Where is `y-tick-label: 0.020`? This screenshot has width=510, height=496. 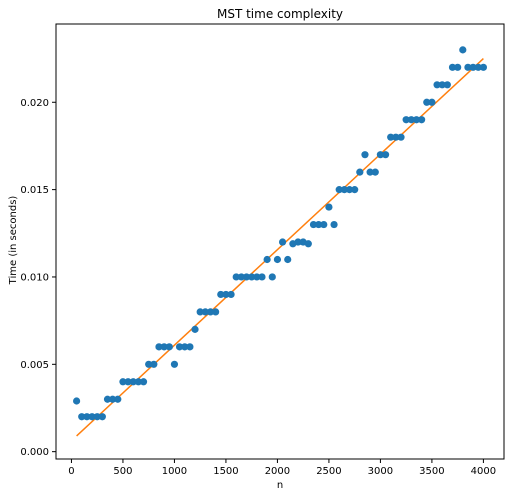
y-tick-label: 0.020 is located at coordinates (34, 103).